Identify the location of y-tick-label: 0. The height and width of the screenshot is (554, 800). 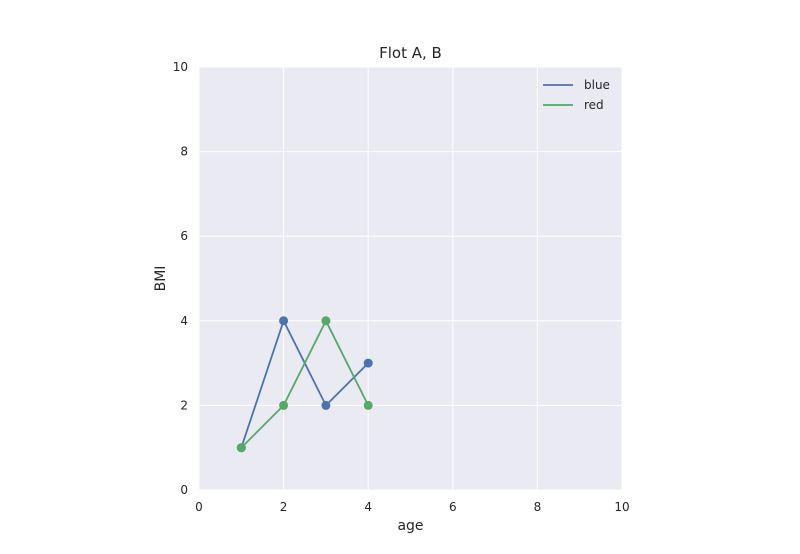
(184, 490).